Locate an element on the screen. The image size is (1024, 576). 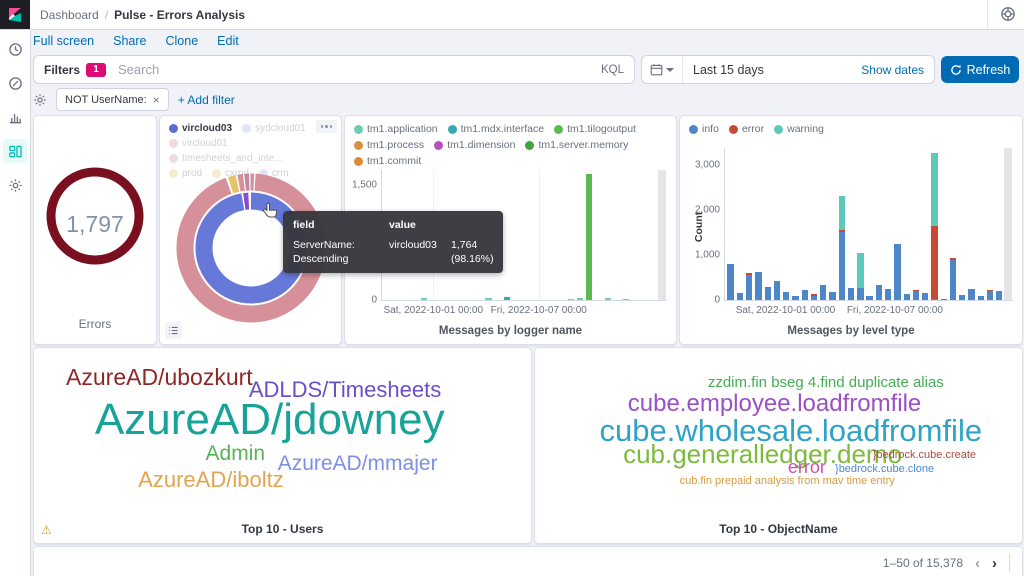
legend-toggle-button is located at coordinates (173, 330).